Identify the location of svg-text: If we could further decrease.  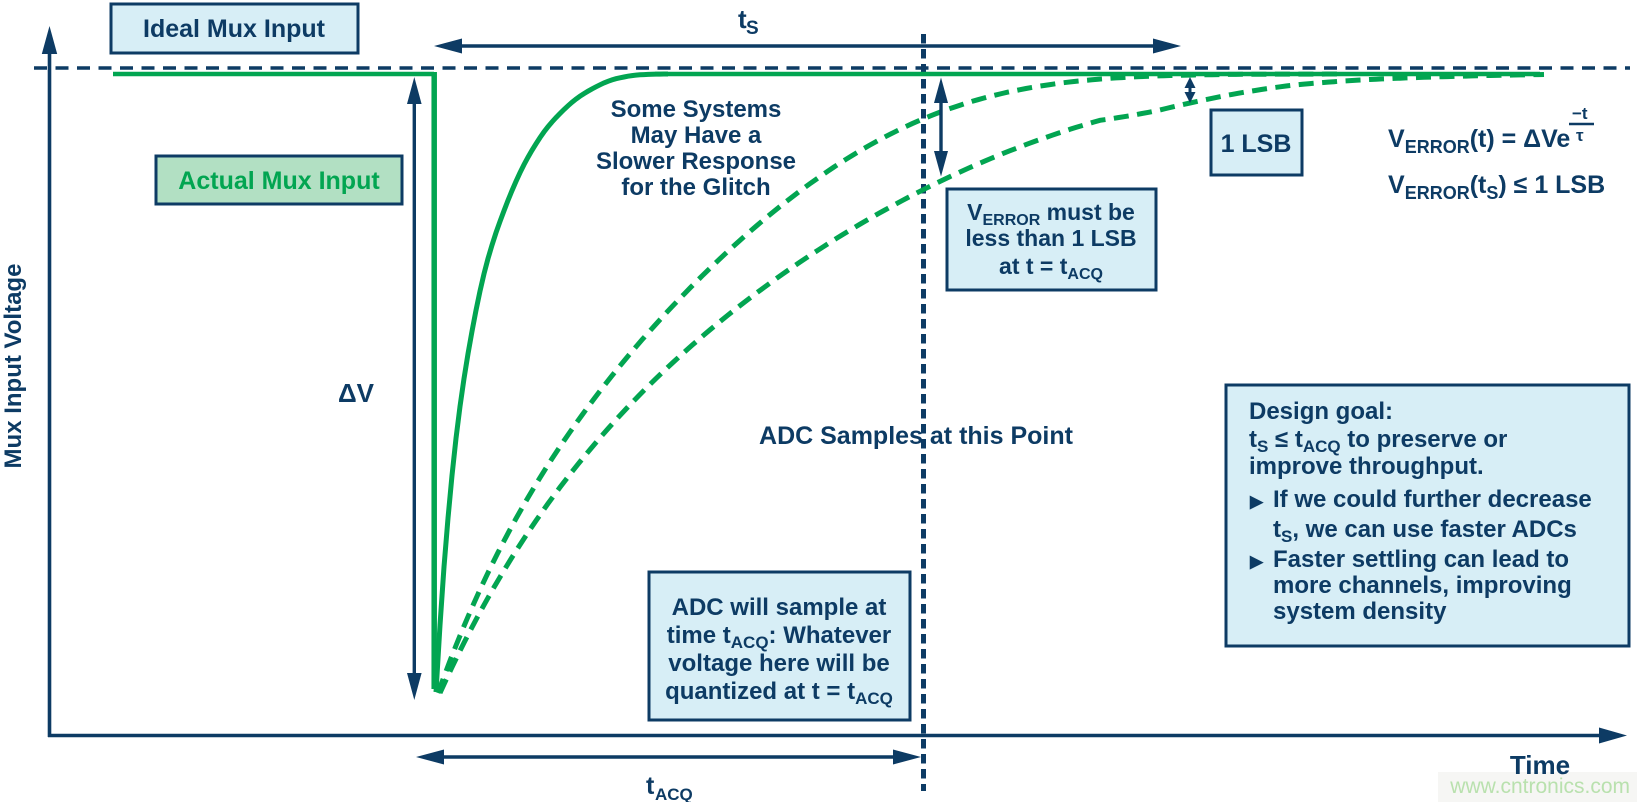
(1432, 499).